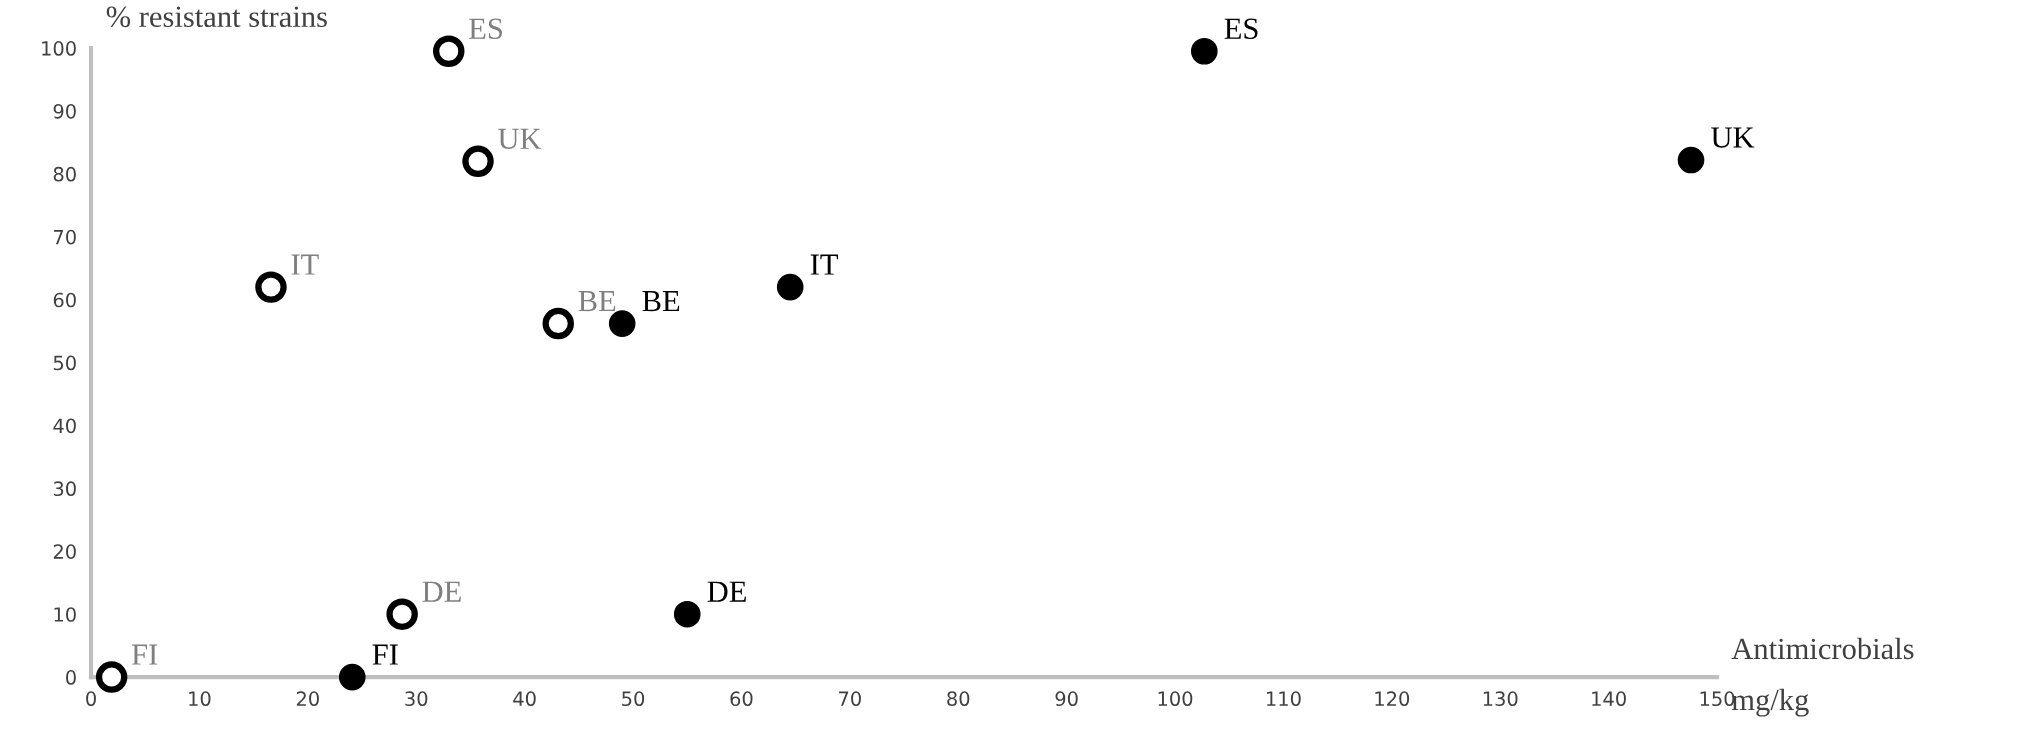 The height and width of the screenshot is (740, 2032). What do you see at coordinates (216, 17) in the screenshot?
I see `y-axis-title: % resistant strains` at bounding box center [216, 17].